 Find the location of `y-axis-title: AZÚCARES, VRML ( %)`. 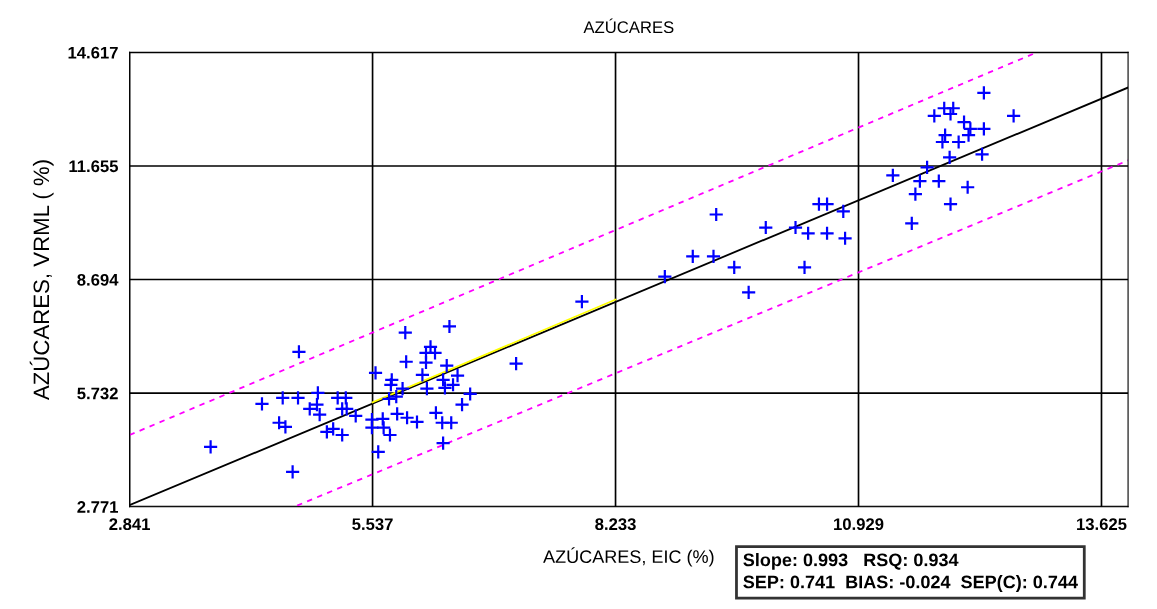

y-axis-title: AZÚCARES, VRML ( %) is located at coordinates (41, 280).